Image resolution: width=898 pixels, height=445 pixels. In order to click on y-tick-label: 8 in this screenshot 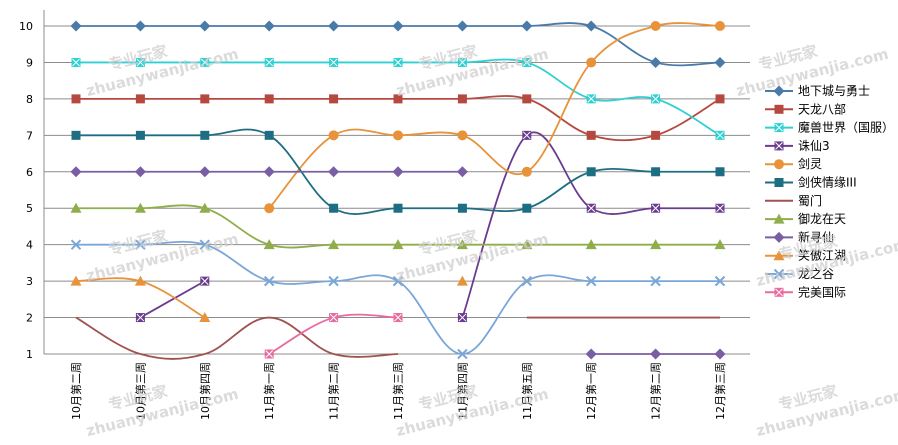, I will do `click(29, 99)`.